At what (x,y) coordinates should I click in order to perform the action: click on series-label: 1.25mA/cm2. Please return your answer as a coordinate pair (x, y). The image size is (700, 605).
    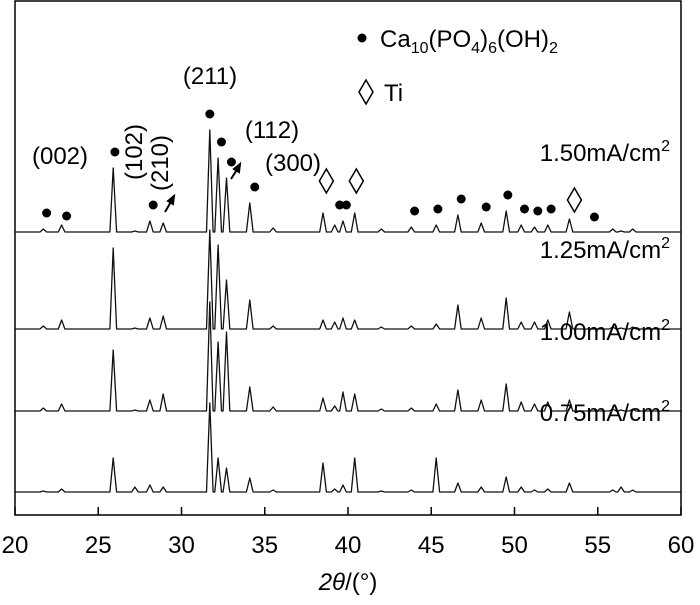
    Looking at the image, I should click on (605, 249).